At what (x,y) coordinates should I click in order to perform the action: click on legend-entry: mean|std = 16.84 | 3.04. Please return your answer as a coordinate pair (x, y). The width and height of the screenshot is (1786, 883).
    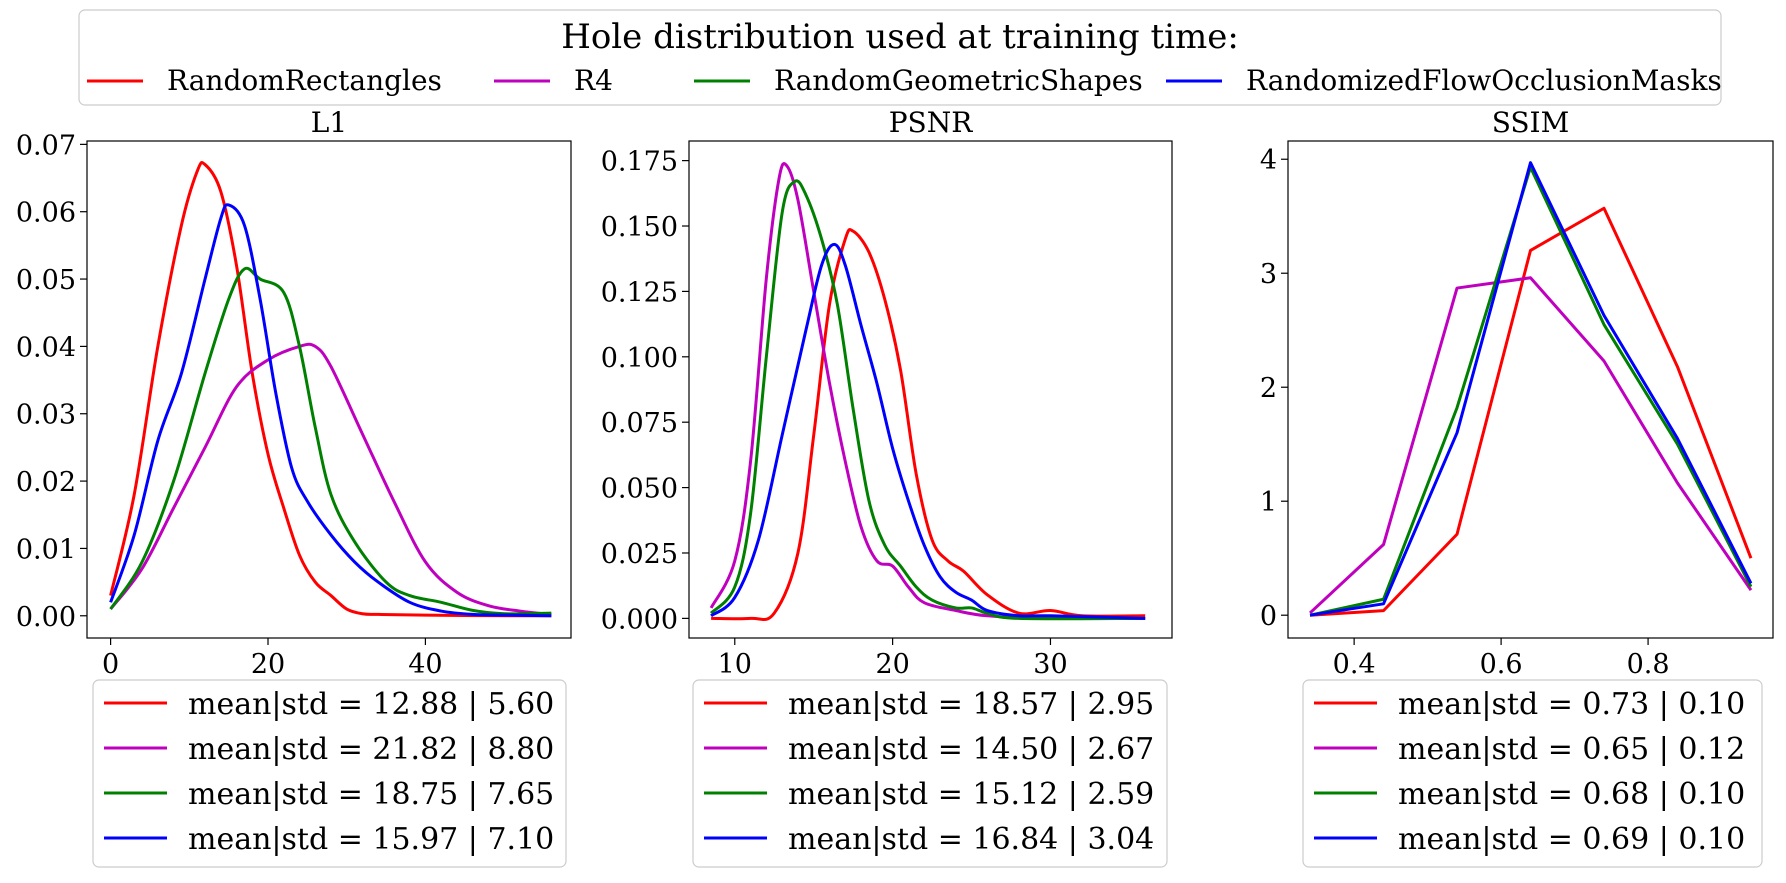
    Looking at the image, I should click on (929, 839).